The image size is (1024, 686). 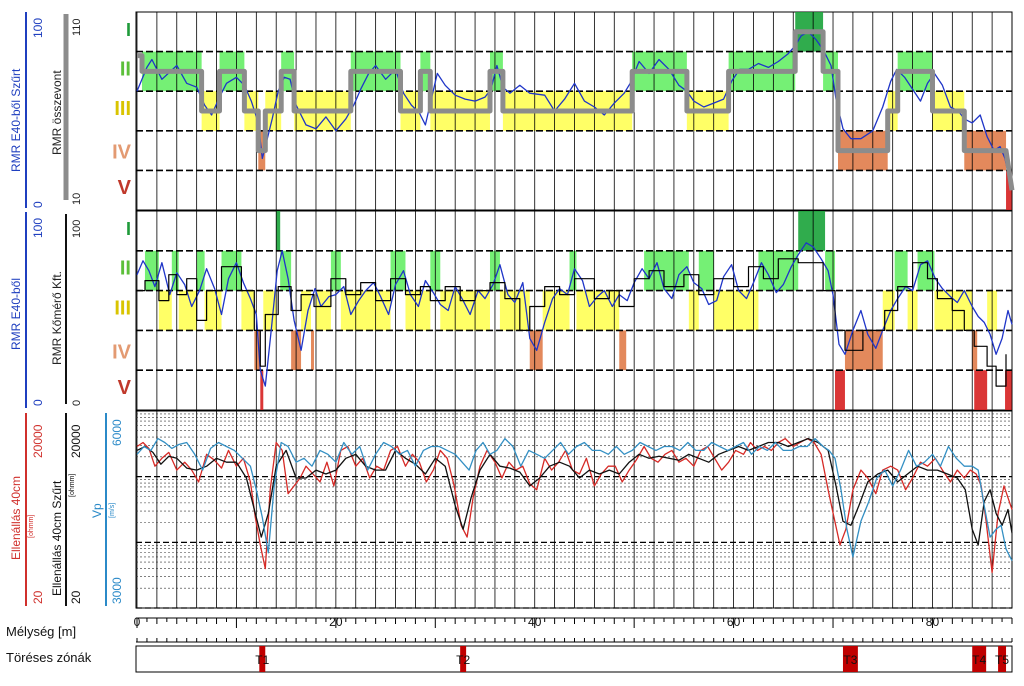 What do you see at coordinates (16, 120) in the screenshot?
I see `panel1-outer-axis-label: RMR E40-ből Szűrt` at bounding box center [16, 120].